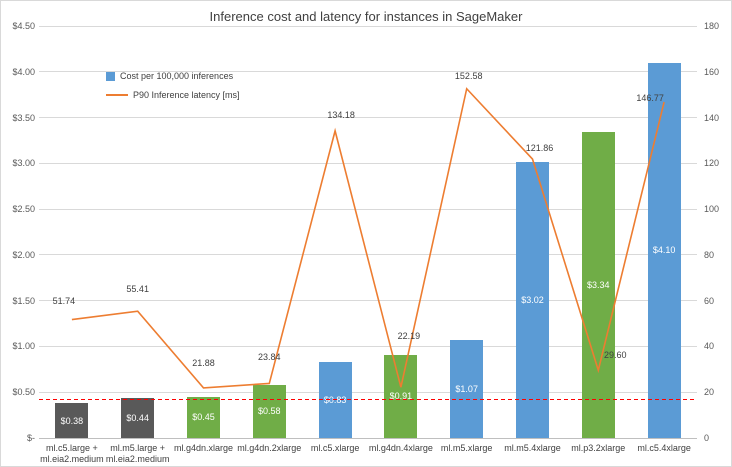  Describe the element at coordinates (23, 254) in the screenshot. I see `left-axis-tick-label: $2.00` at that location.